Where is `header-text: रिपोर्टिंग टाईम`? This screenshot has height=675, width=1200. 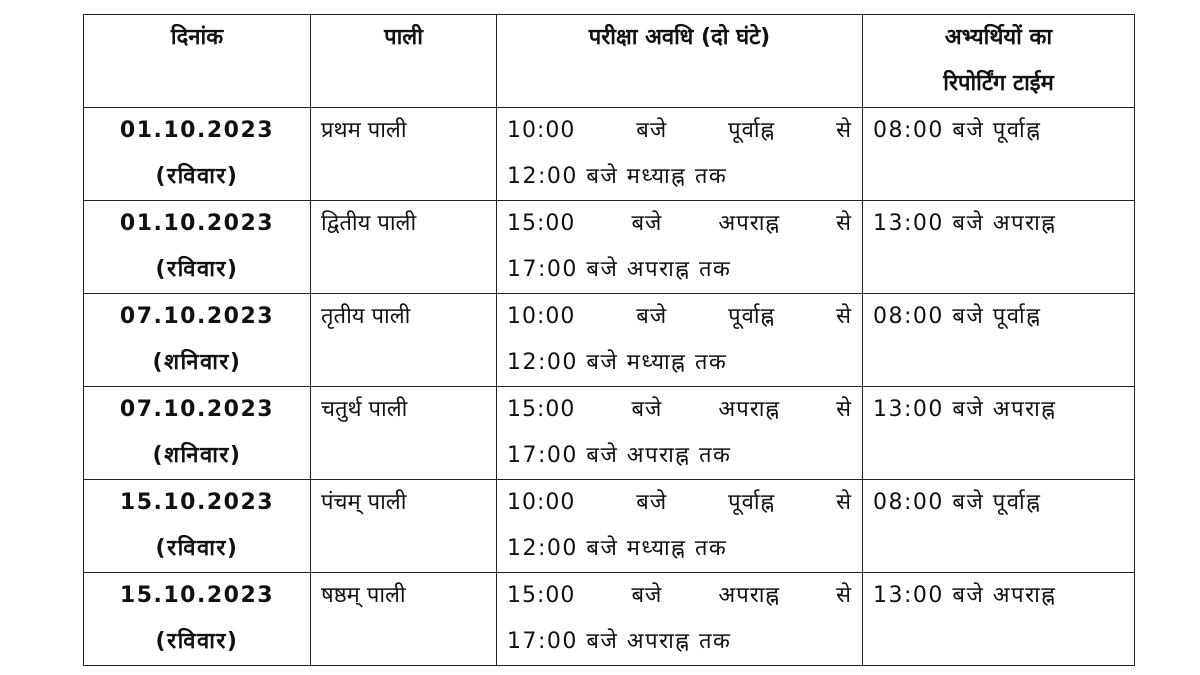 header-text: रिपोर्टिंग टाईम is located at coordinates (998, 83).